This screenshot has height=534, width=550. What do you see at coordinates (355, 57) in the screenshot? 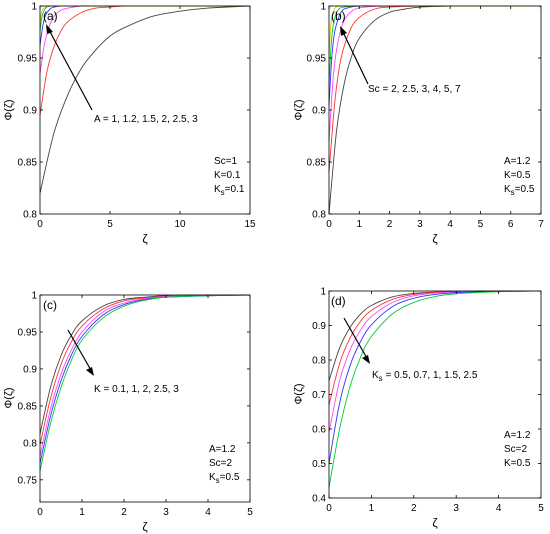
I see `panel-b-arrow-line` at bounding box center [355, 57].